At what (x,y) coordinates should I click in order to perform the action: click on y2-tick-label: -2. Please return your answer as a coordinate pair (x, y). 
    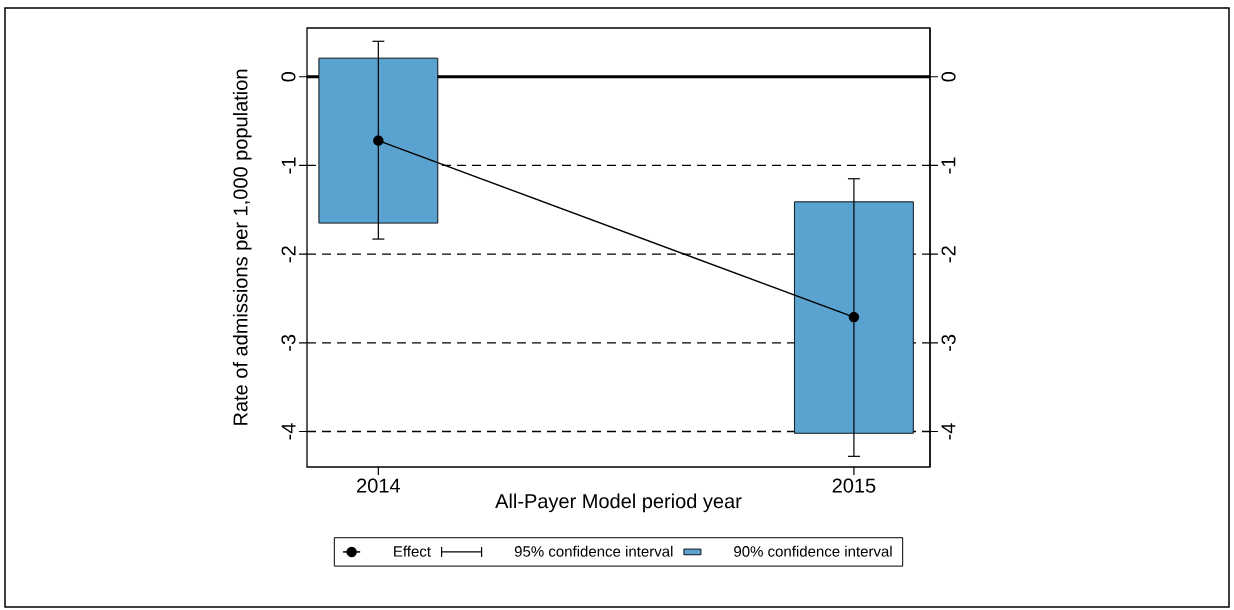
    Looking at the image, I should click on (948, 254).